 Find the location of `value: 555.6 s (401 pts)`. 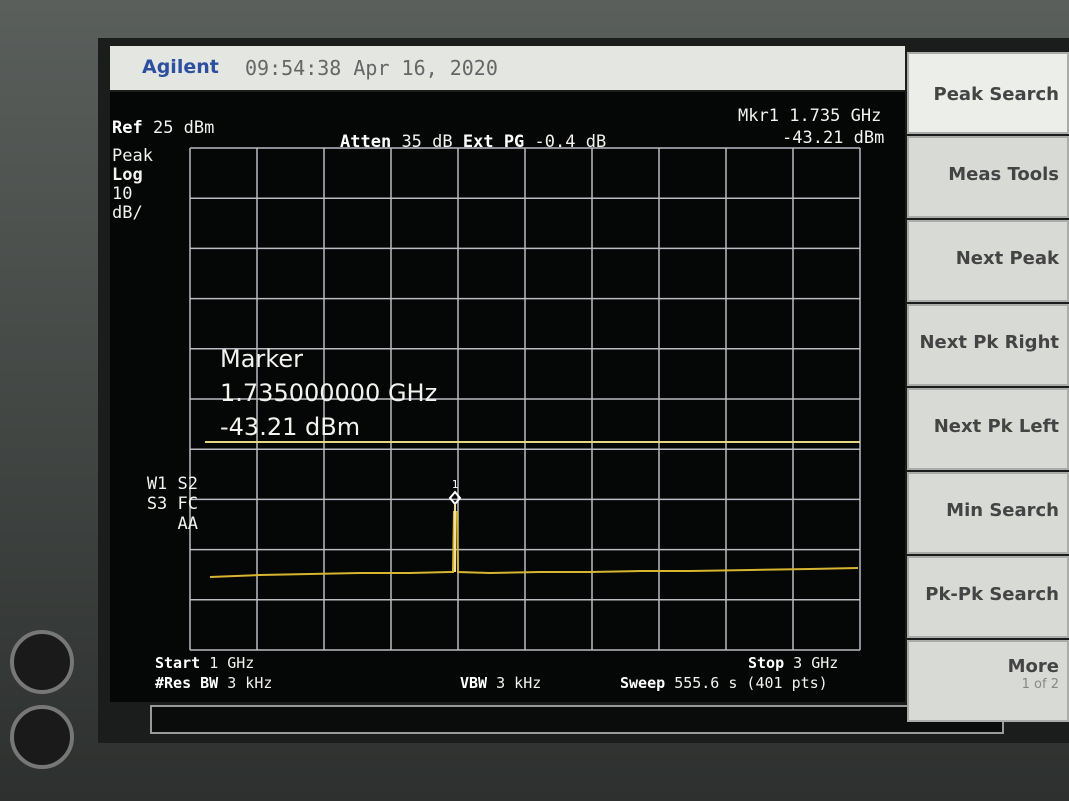

value: 555.6 s (401 pts) is located at coordinates (751, 683).